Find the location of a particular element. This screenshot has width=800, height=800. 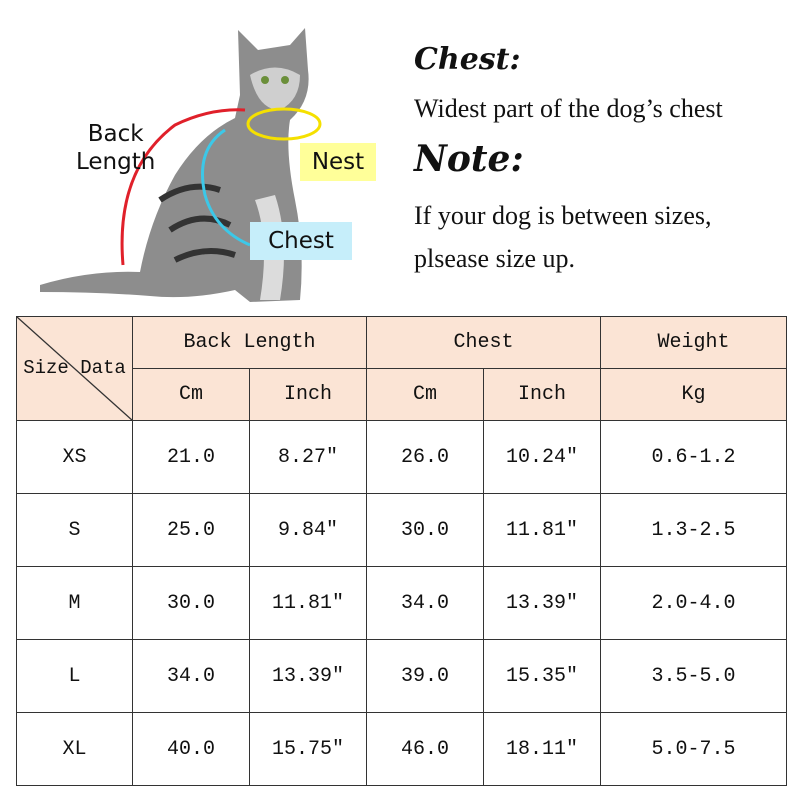

value-cell: 2.0-4.0 is located at coordinates (693, 603).